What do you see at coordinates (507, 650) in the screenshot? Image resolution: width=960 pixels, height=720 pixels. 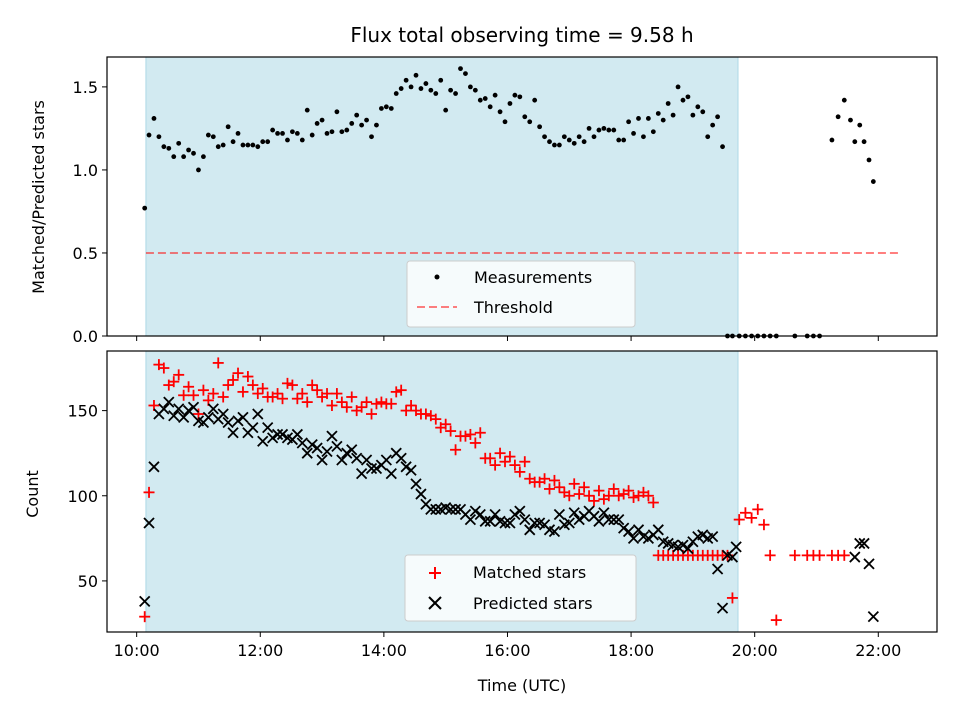 I see `x-tick-label: 16:00` at bounding box center [507, 650].